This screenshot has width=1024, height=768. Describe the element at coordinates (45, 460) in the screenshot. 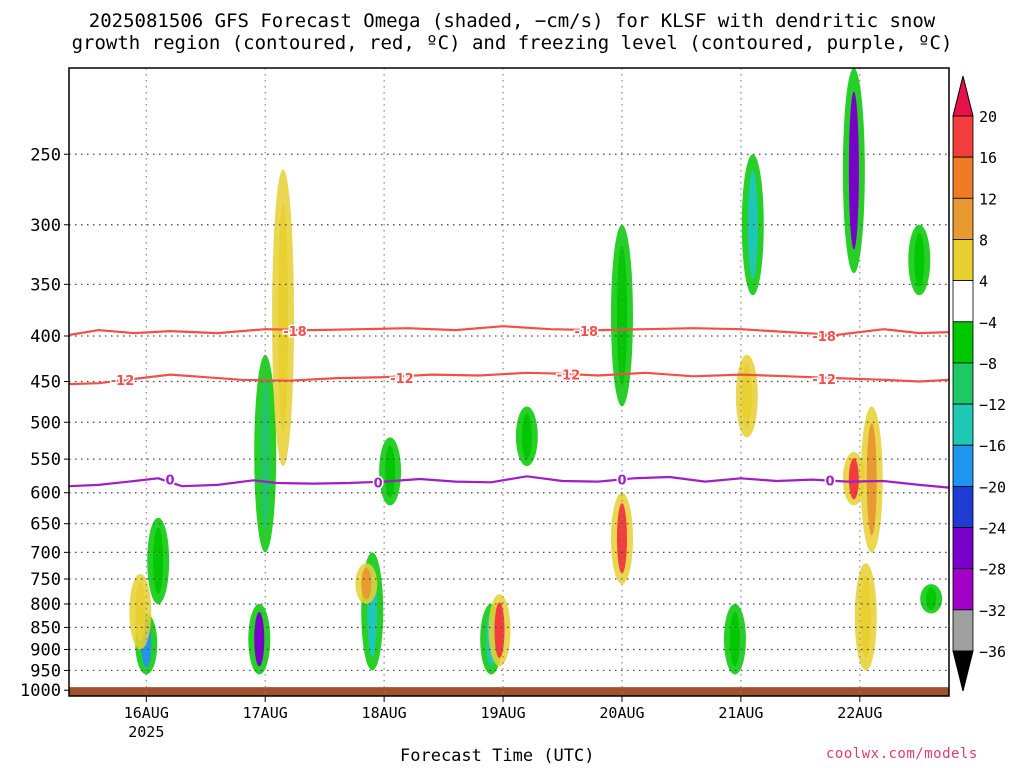

I see `y-tick-label-550: 550` at that location.